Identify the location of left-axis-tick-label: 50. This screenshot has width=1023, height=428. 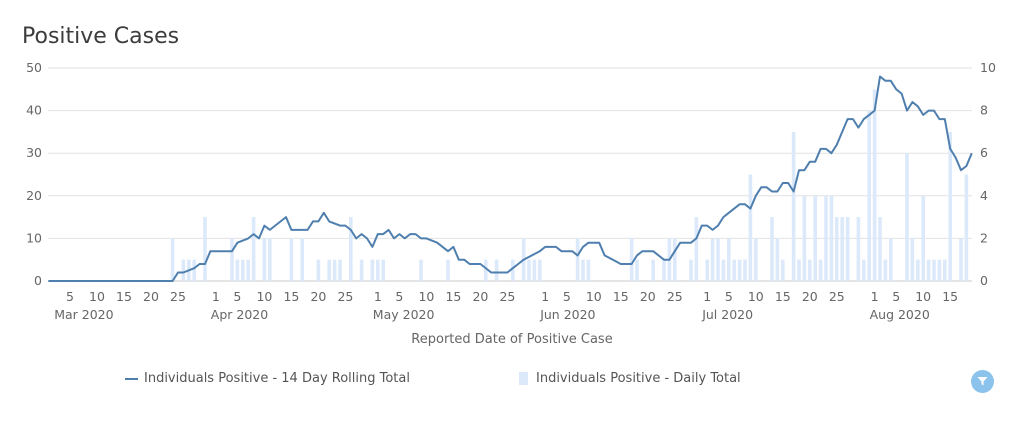
(34, 67).